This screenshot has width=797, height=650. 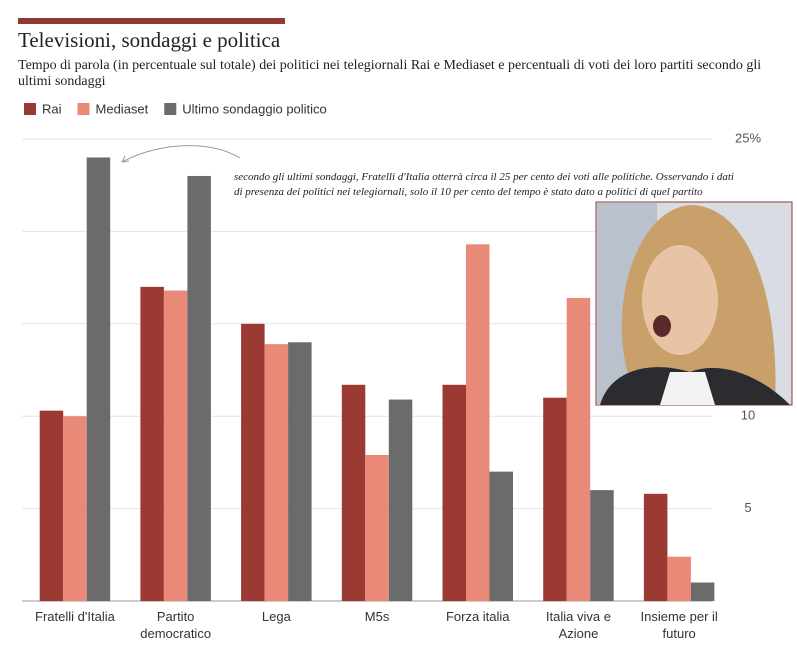 What do you see at coordinates (276, 616) in the screenshot?
I see `x-tick-label: Lega` at bounding box center [276, 616].